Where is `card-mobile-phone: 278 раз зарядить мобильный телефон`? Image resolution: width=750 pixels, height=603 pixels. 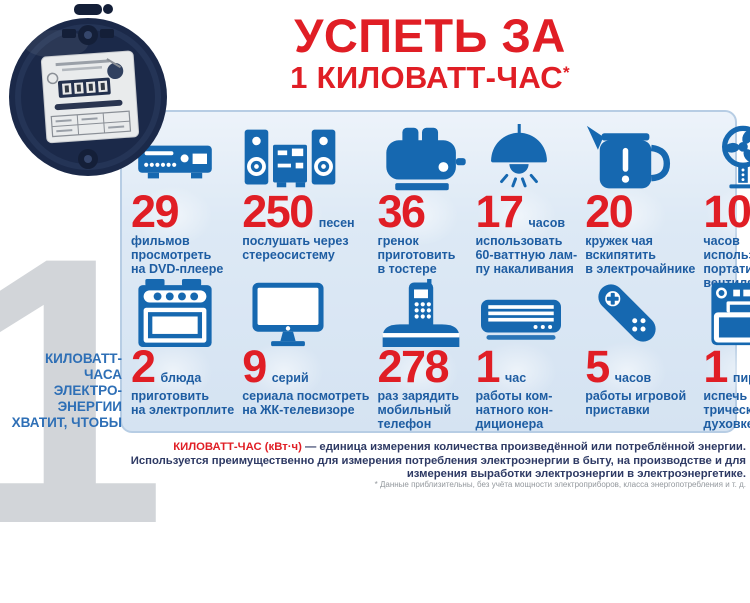
card-mobile-phone: 278 раз зарядить мобильный телефон is located at coordinates (422, 355).